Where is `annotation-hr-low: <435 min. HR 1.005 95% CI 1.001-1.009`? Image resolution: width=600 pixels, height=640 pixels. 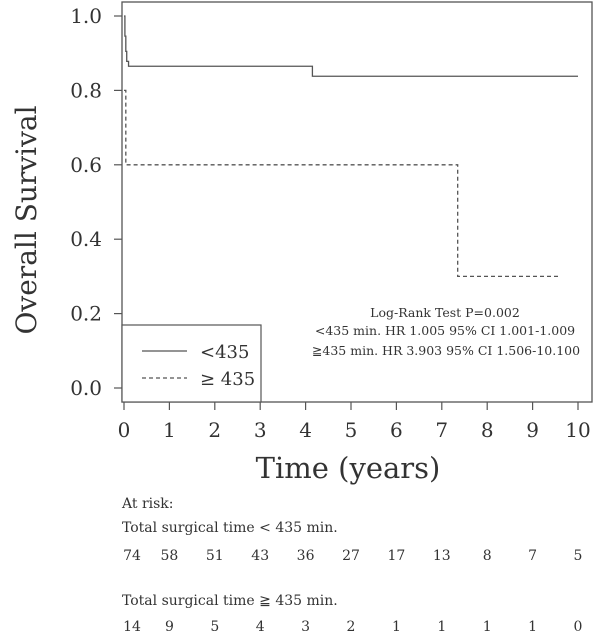 annotation-hr-low: <435 min. HR 1.005 95% CI 1.001-1.009 is located at coordinates (445, 330).